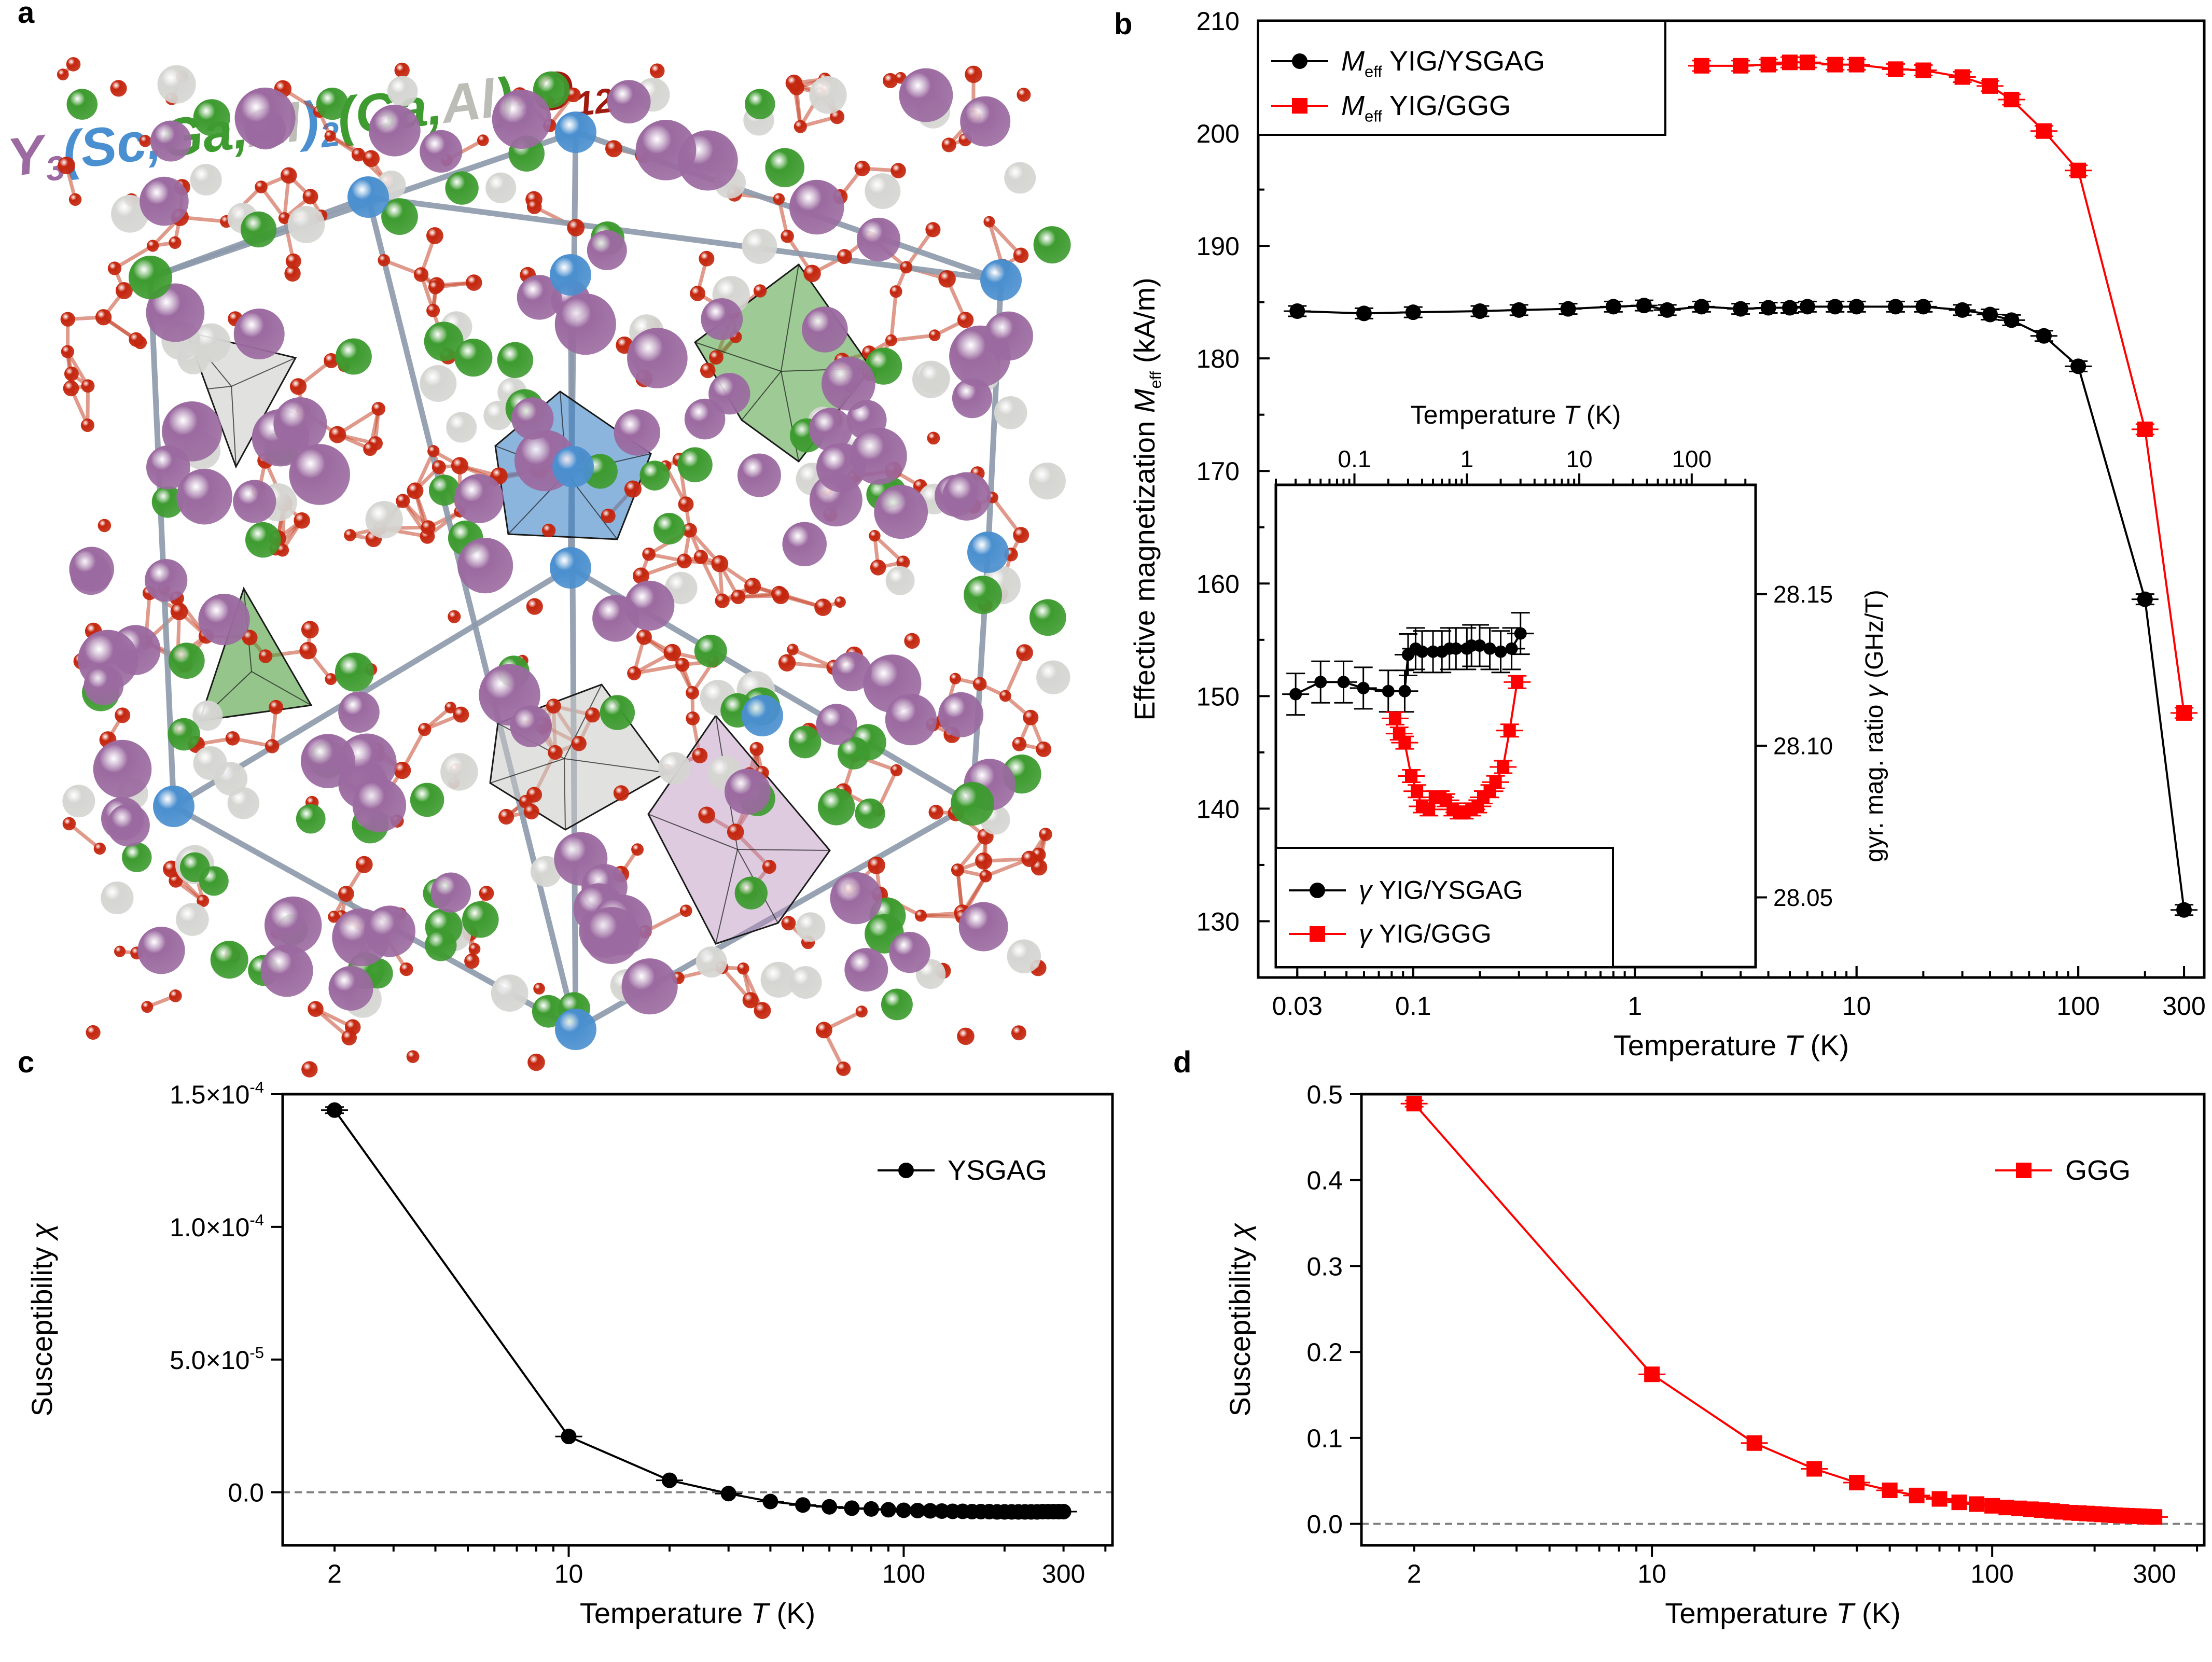 This screenshot has width=2212, height=1662. What do you see at coordinates (217, 1360) in the screenshot?
I see `y-tick-label: 5.0×10⁻⁵` at bounding box center [217, 1360].